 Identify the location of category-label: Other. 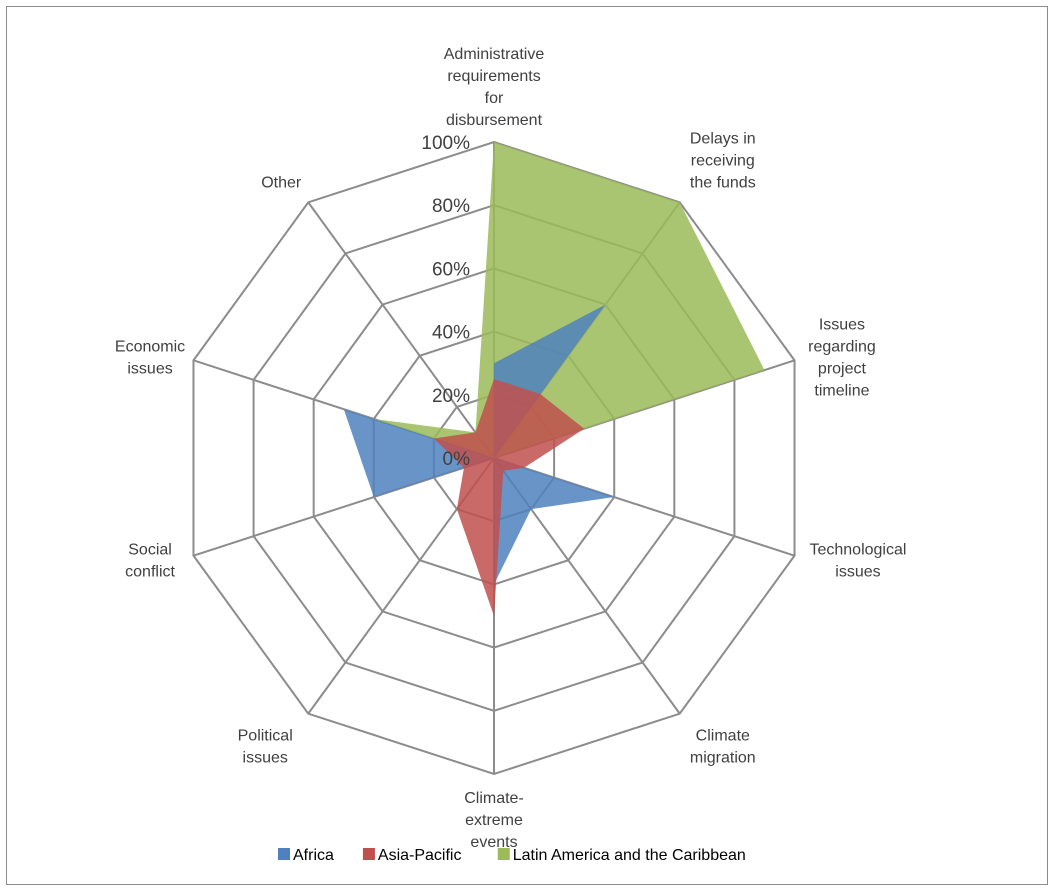
(281, 183).